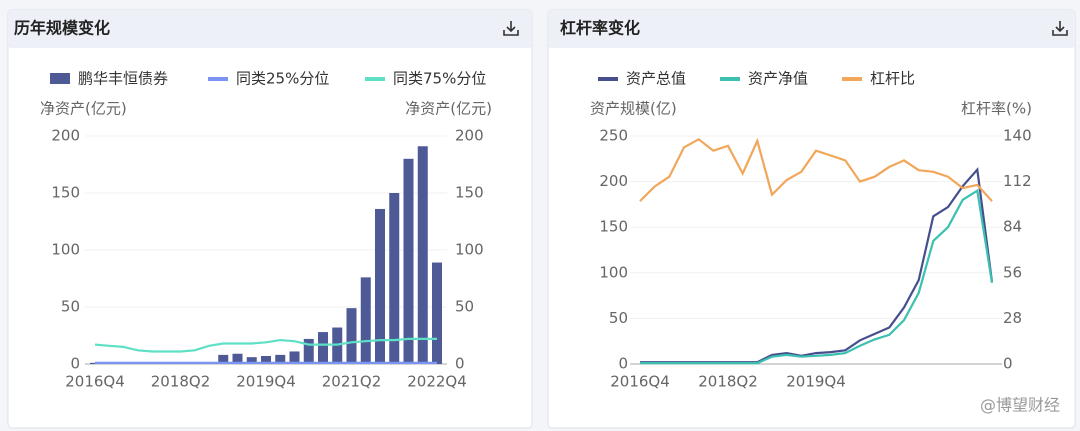 Image resolution: width=1080 pixels, height=431 pixels. What do you see at coordinates (613, 136) in the screenshot?
I see `y-tick-label: 250` at bounding box center [613, 136].